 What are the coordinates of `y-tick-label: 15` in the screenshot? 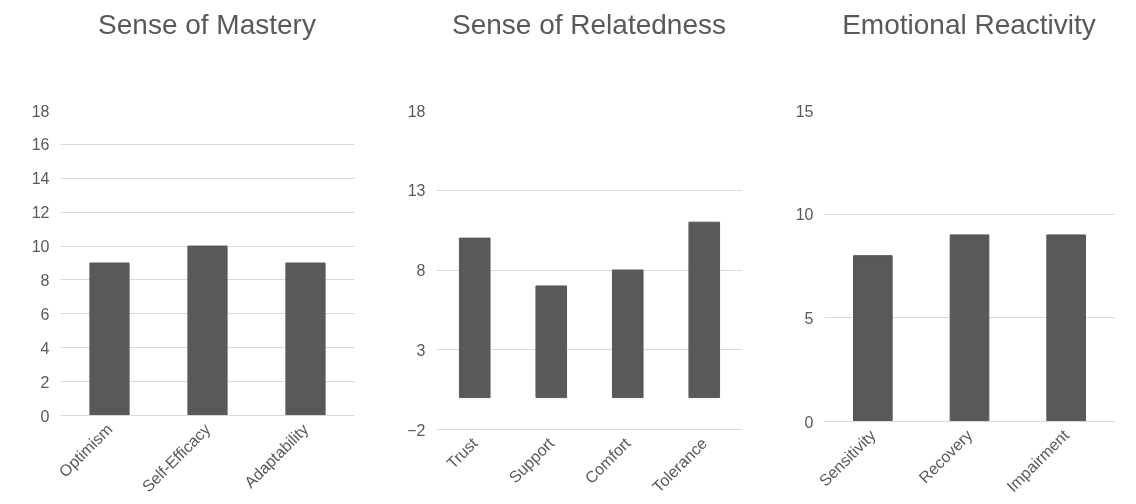 It's located at (804, 111).